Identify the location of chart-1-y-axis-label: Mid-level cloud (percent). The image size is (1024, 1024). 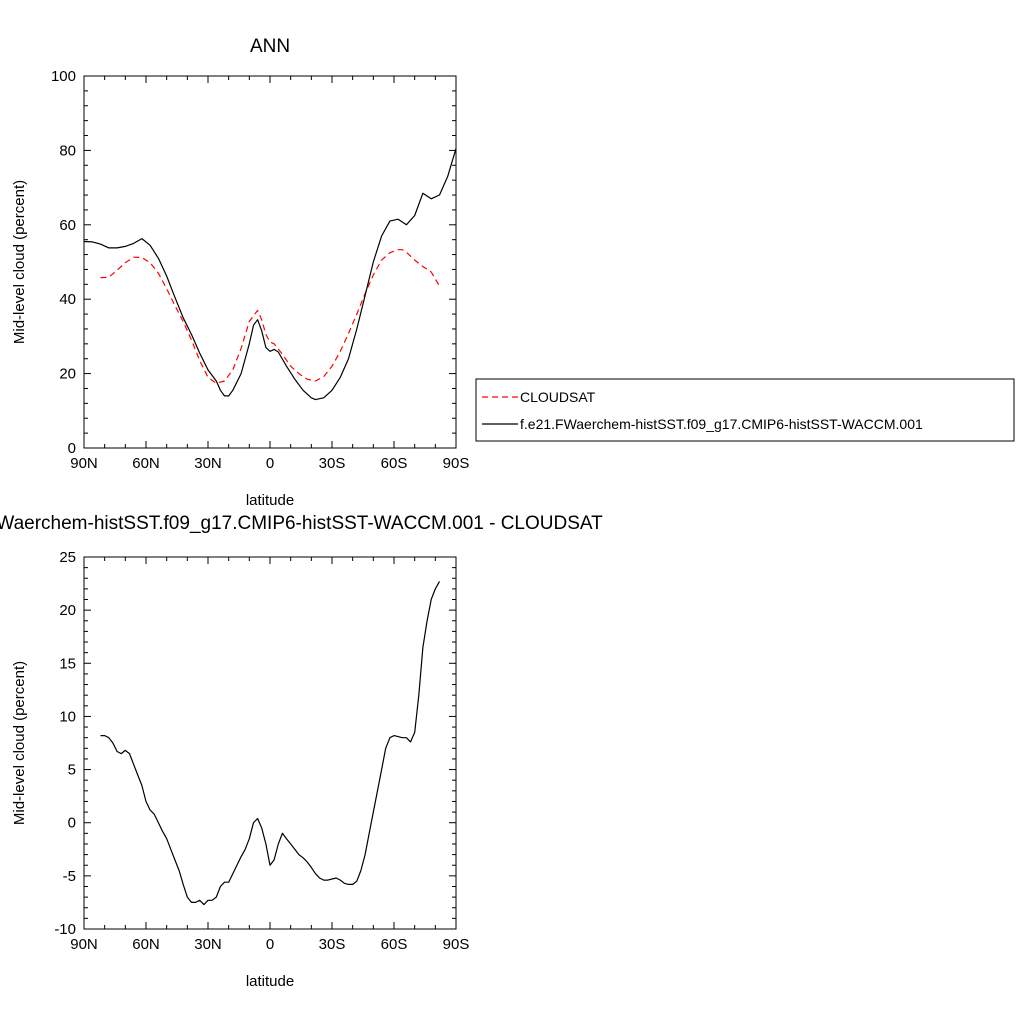
(19, 262).